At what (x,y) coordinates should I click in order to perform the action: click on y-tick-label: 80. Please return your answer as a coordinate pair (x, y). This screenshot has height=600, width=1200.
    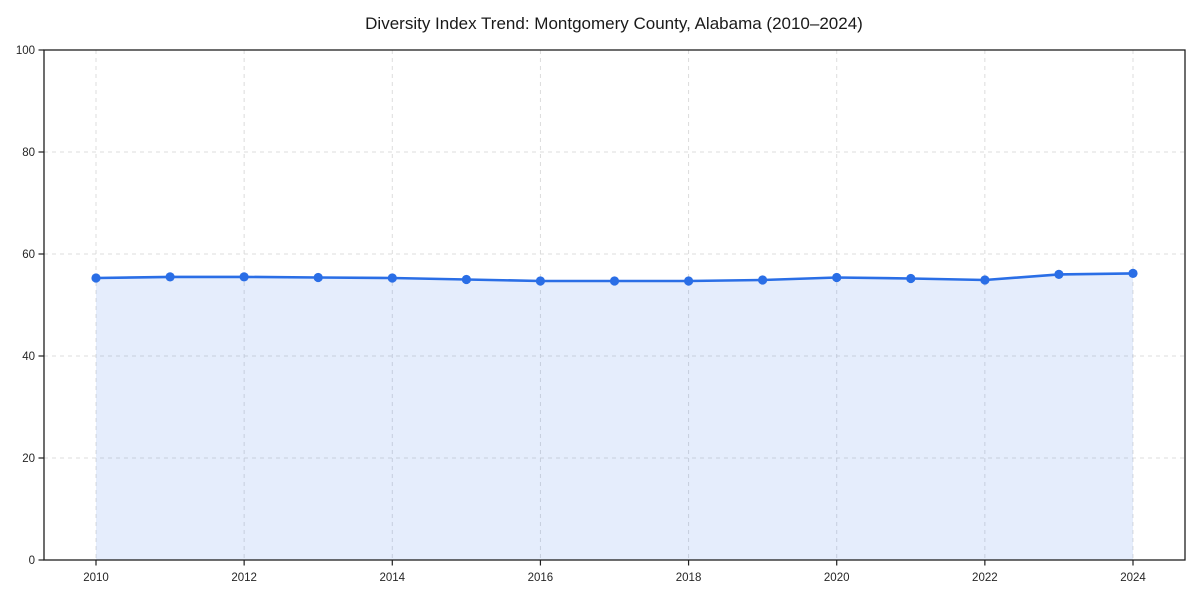
    Looking at the image, I should click on (28, 153).